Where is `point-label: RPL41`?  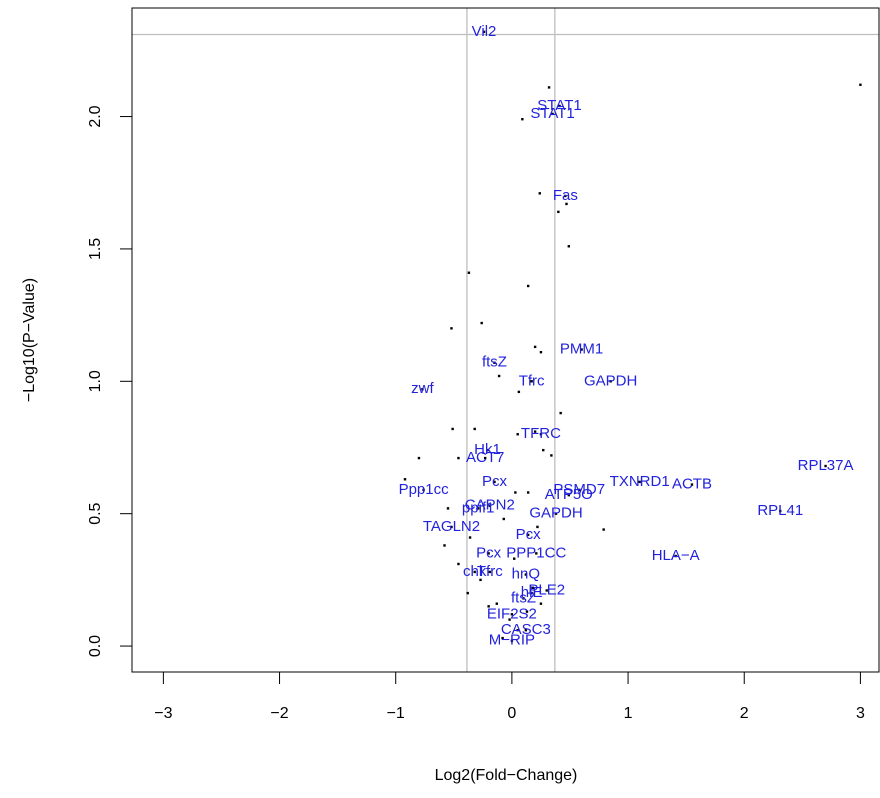
point-label: RPL41 is located at coordinates (780, 510).